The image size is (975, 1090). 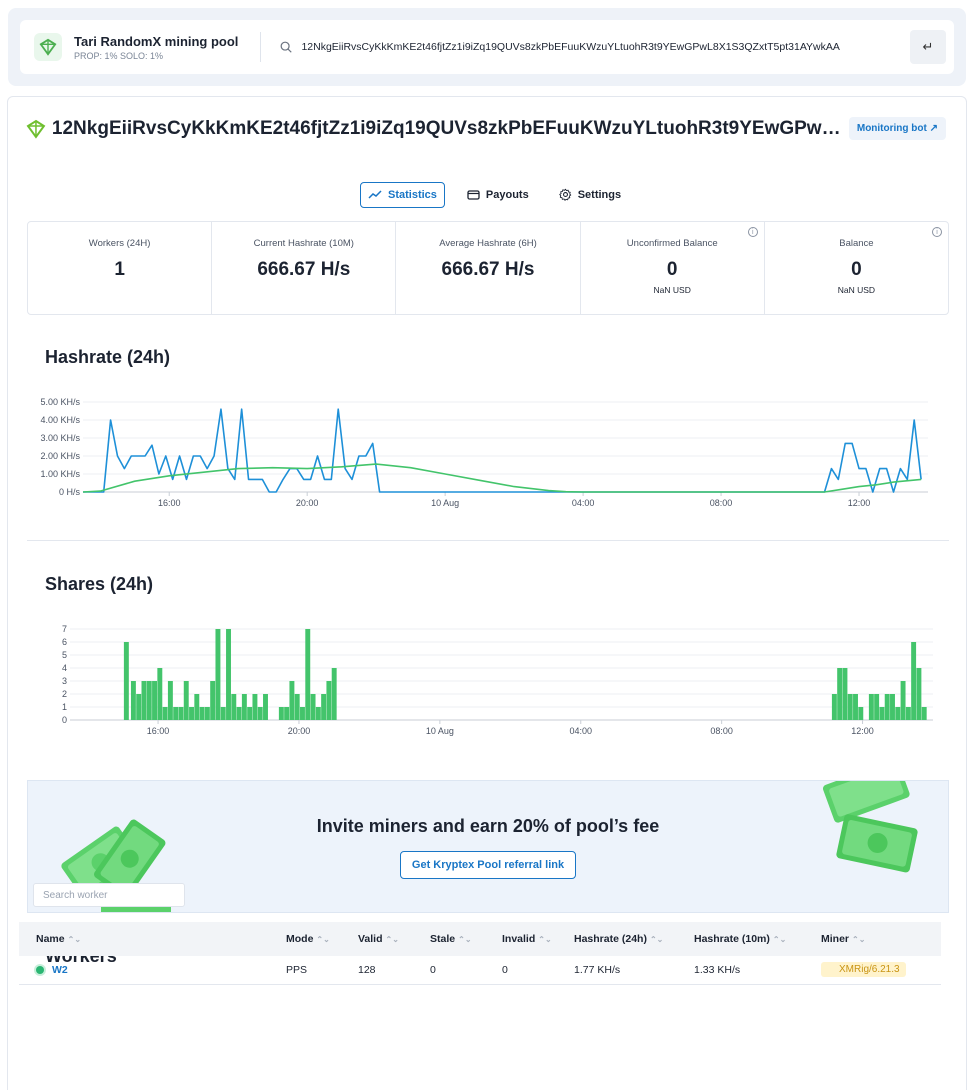 What do you see at coordinates (64, 720) in the screenshot?
I see `y-tick-label: 0` at bounding box center [64, 720].